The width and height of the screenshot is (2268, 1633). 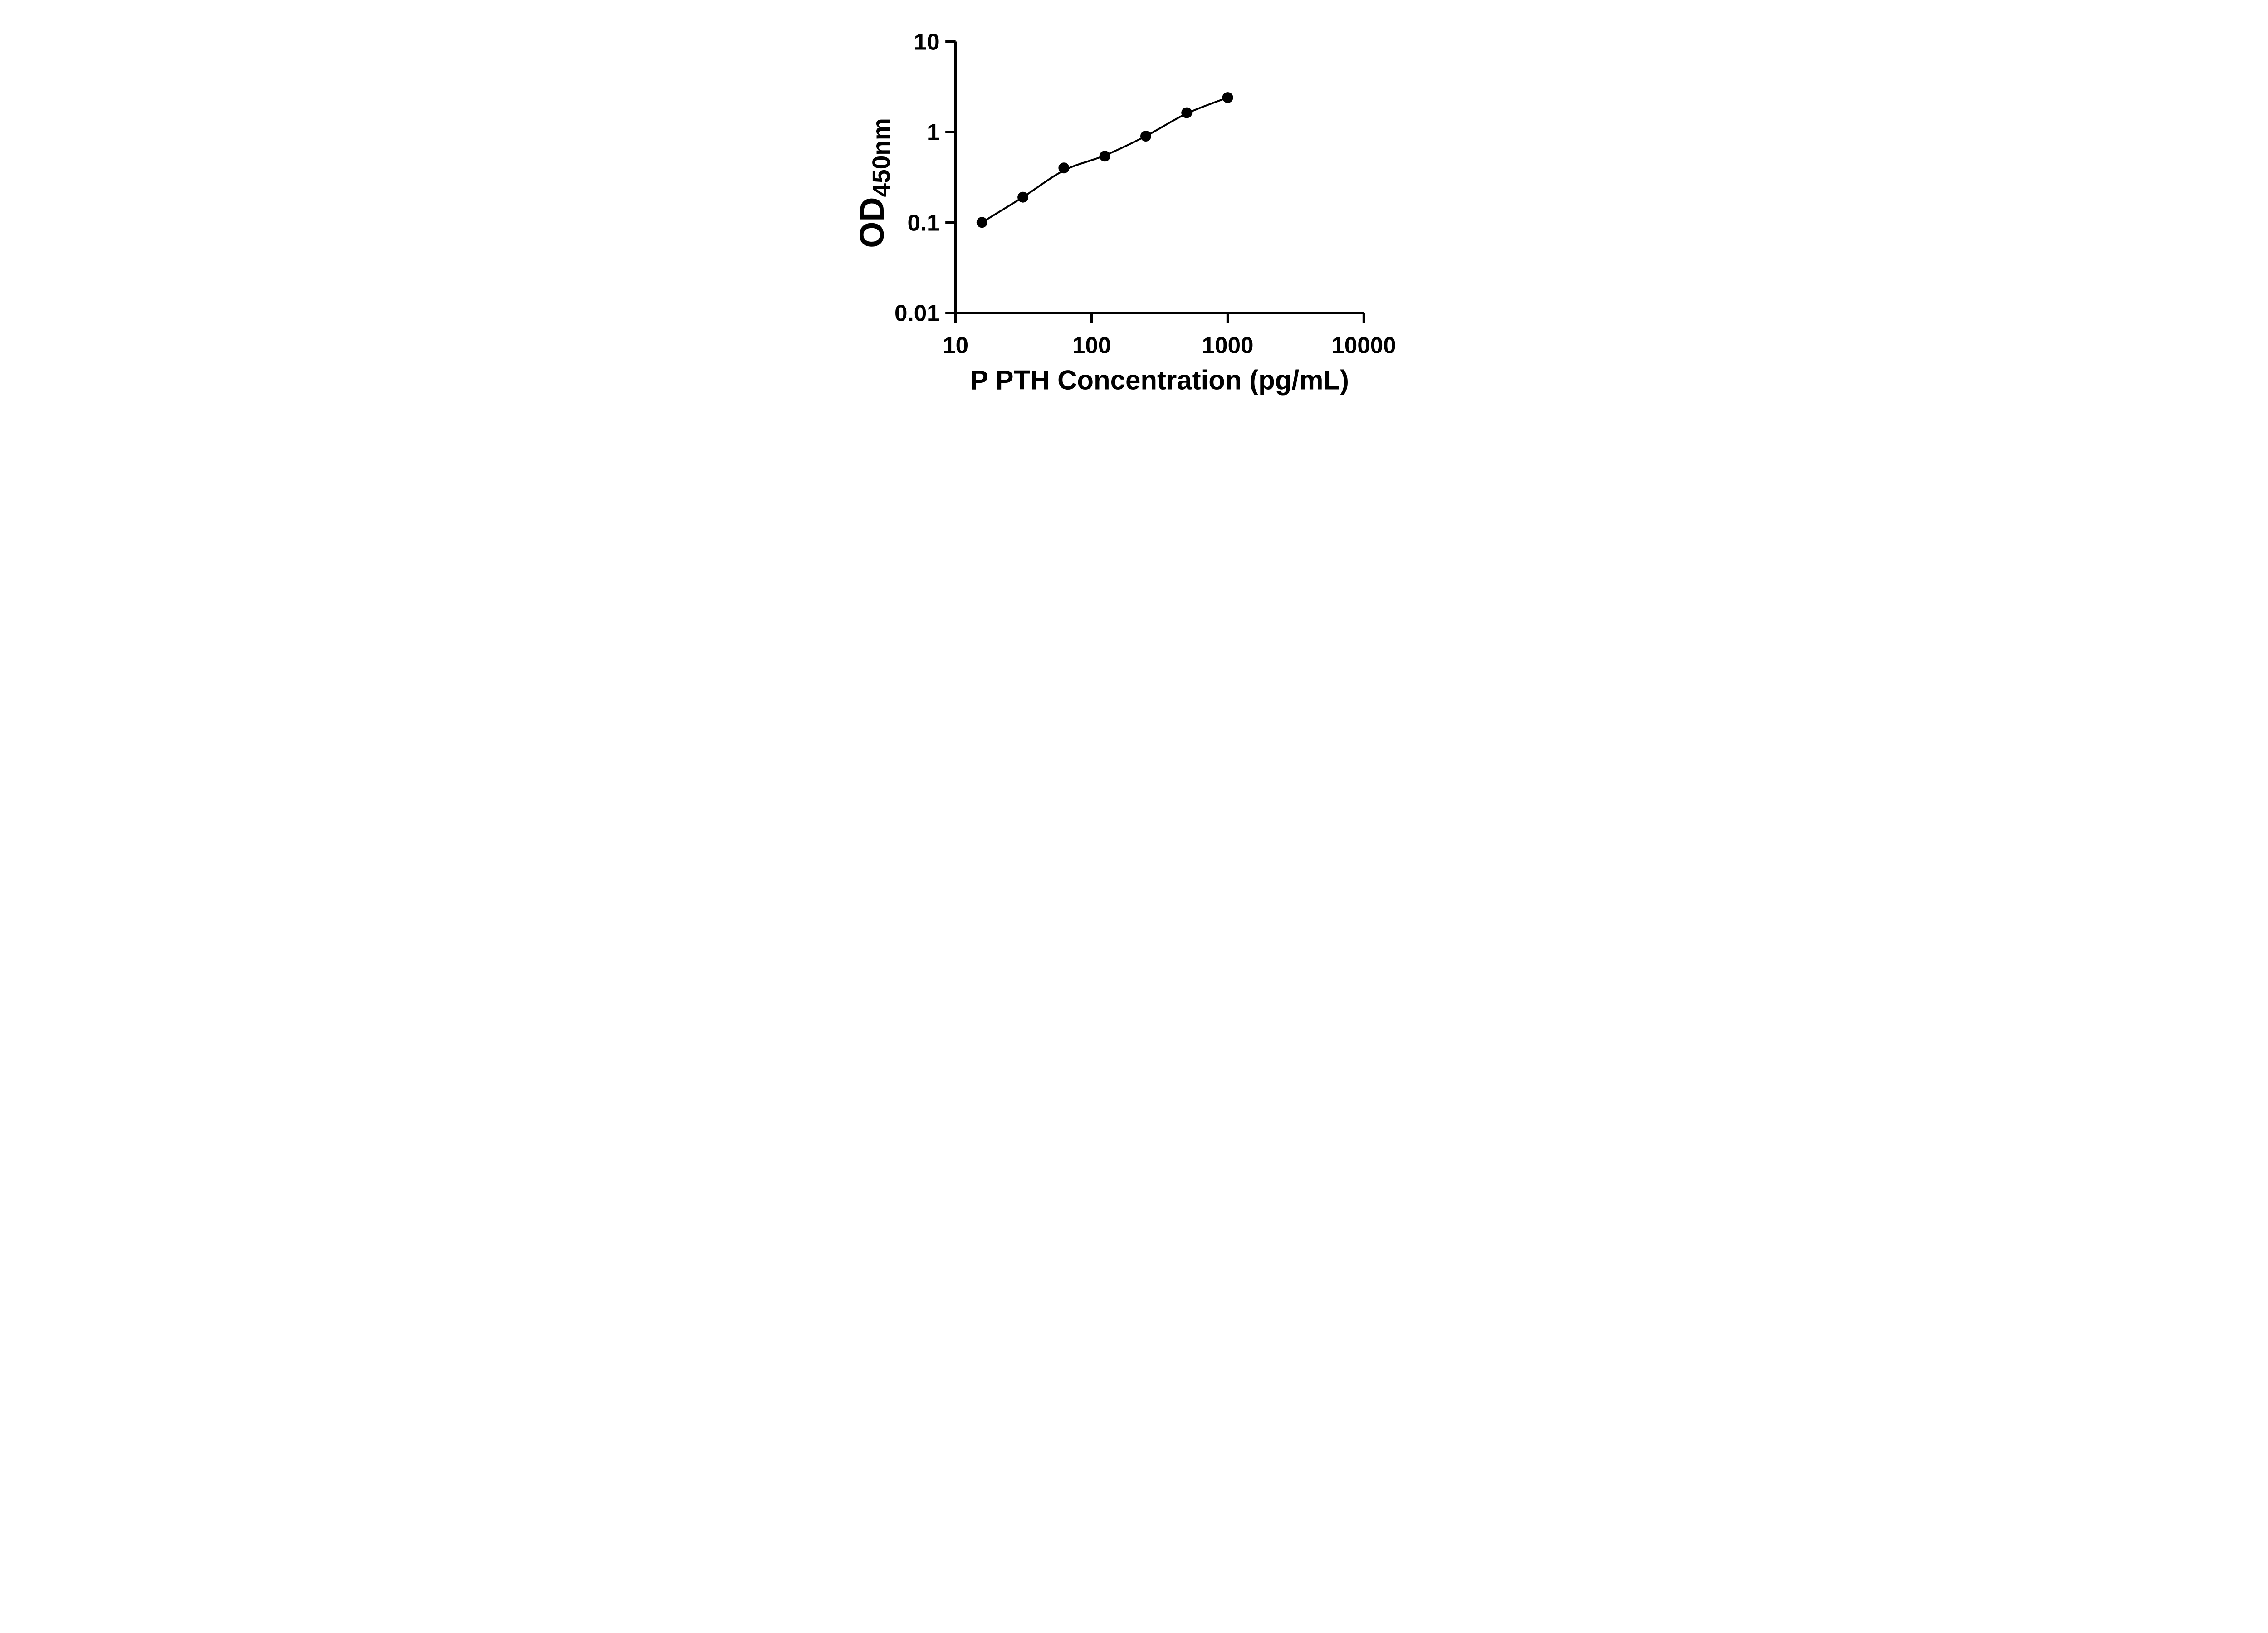 I want to click on y-axis-title: OD450nm, so click(x=874, y=183).